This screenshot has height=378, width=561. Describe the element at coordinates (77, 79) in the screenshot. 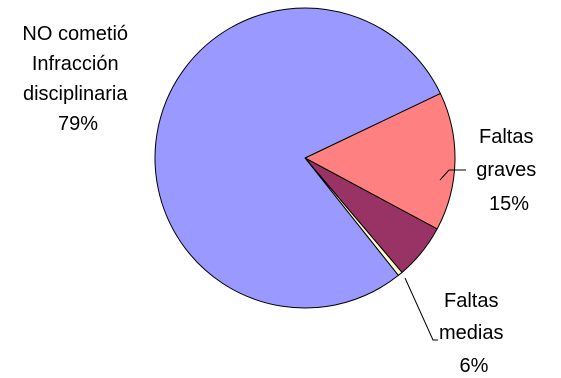

I see `label-no-cometio: NO cometió Infracción disciplinaria 79%` at that location.